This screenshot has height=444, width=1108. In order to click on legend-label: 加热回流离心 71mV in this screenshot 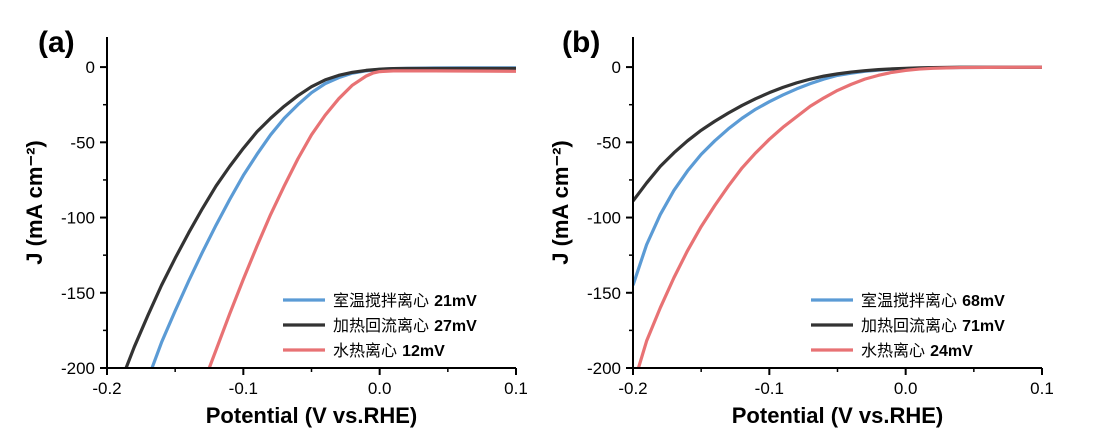, I will do `click(933, 325)`.